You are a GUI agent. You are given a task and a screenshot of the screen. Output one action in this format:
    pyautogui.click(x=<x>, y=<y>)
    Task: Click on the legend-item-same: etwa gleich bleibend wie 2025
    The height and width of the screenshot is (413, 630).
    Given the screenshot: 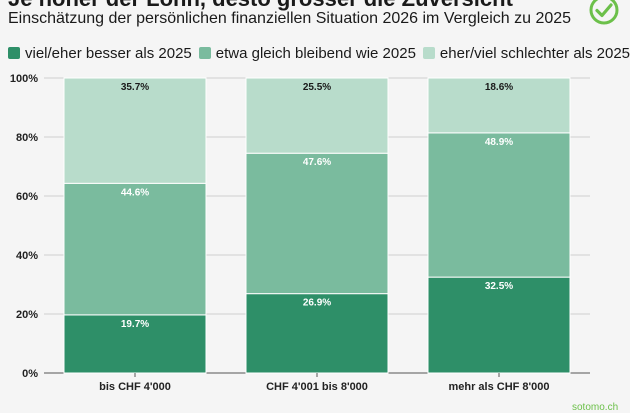 What is the action you would take?
    pyautogui.click(x=307, y=53)
    